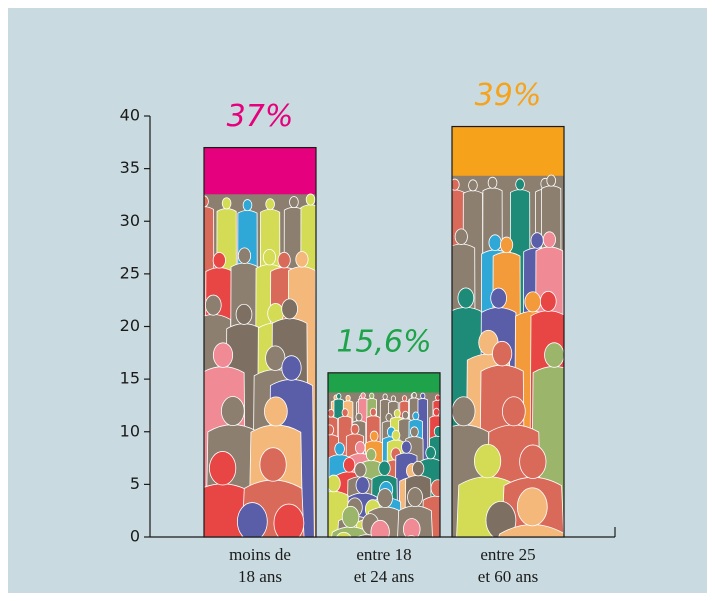 This screenshot has width=715, height=601. What do you see at coordinates (260, 116) in the screenshot?
I see `value-label: 37%` at bounding box center [260, 116].